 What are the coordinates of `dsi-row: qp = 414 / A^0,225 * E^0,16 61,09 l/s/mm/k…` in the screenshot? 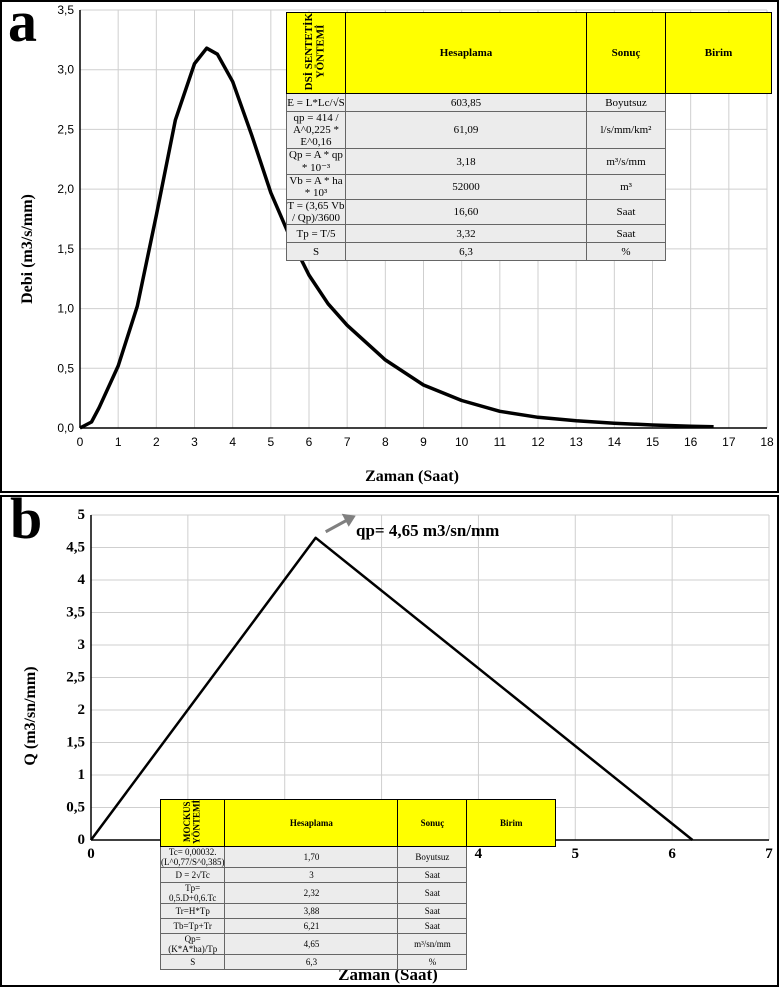 It's located at (529, 130).